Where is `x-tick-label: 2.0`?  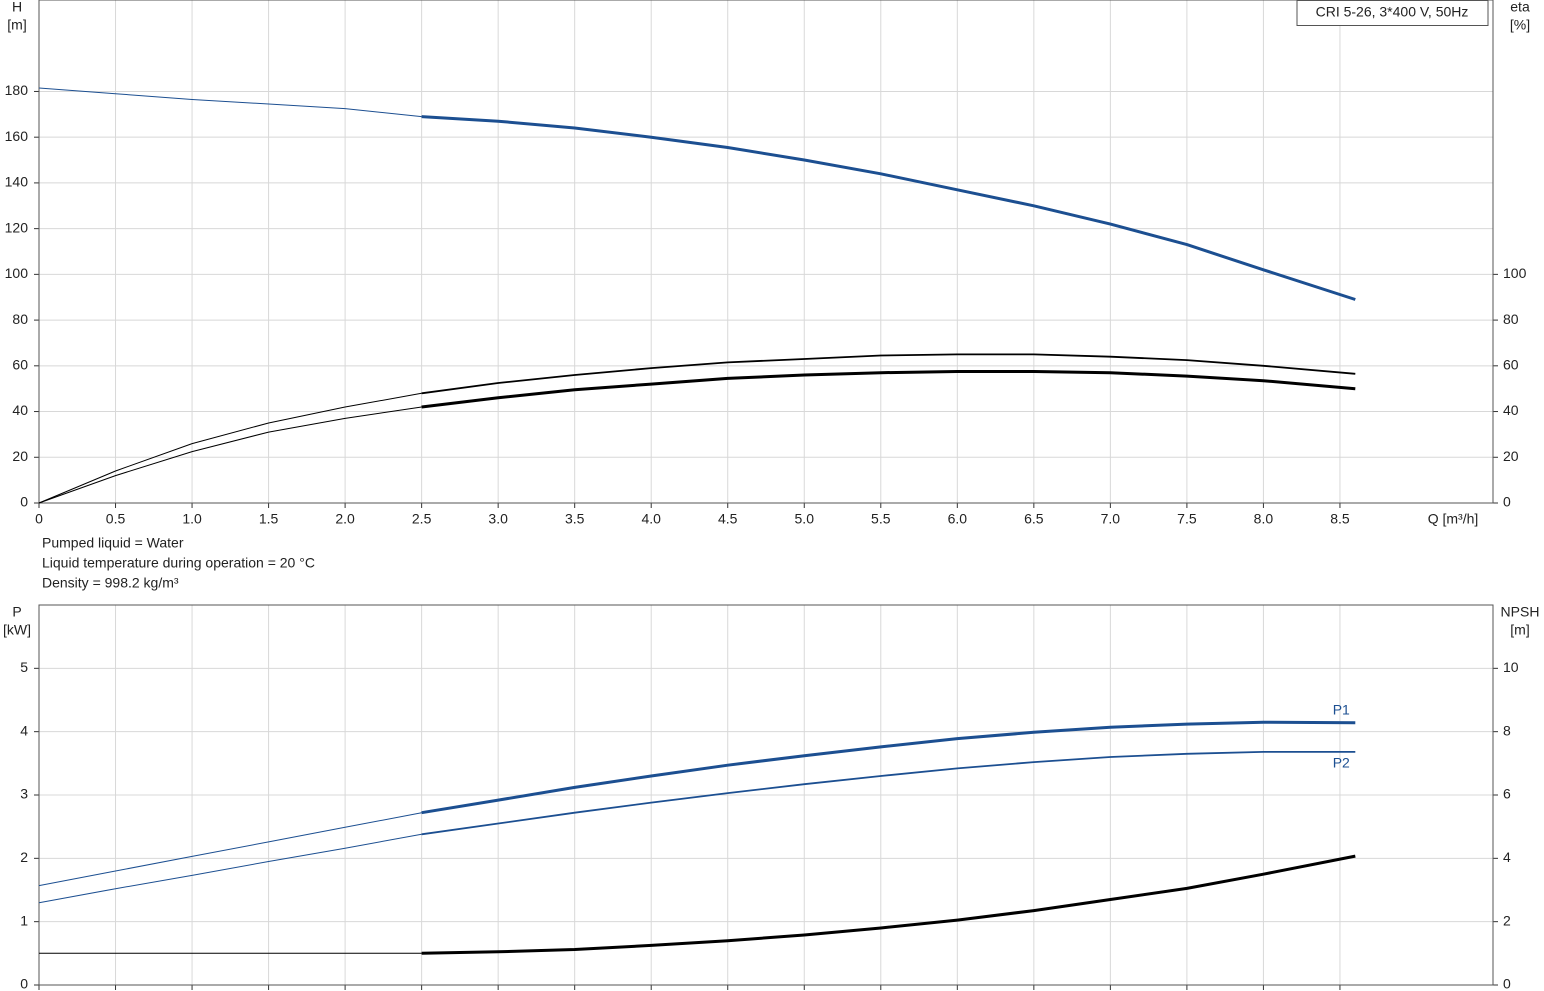 x-tick-label: 2.0 is located at coordinates (345, 519).